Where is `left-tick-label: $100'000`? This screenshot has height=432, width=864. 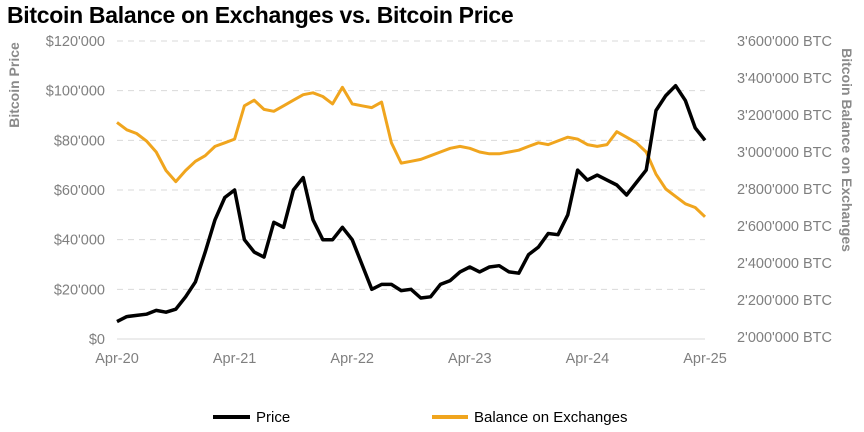 left-tick-label: $100'000 is located at coordinates (75, 92).